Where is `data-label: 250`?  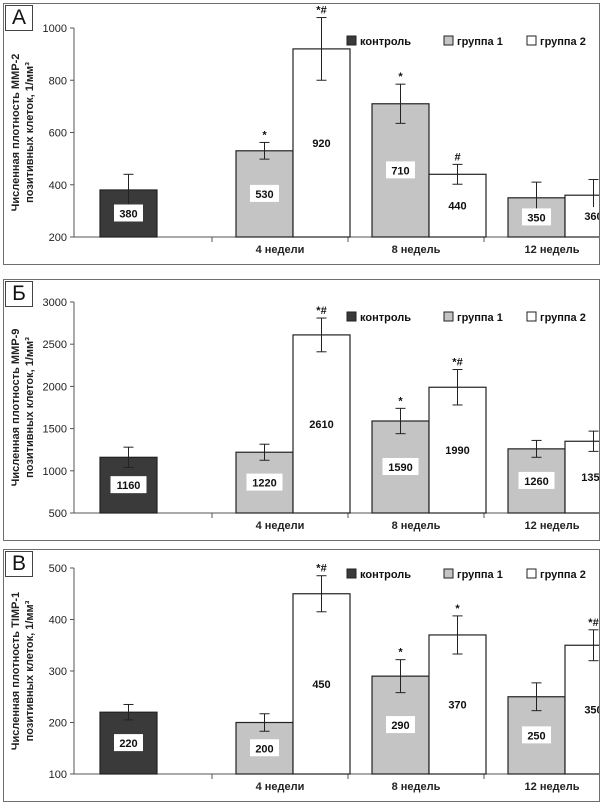 data-label: 250 is located at coordinates (536, 736).